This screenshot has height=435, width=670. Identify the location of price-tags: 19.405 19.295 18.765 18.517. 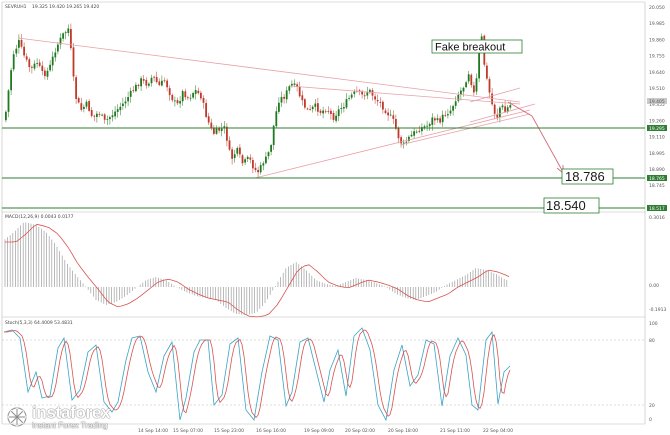
(657, 155).